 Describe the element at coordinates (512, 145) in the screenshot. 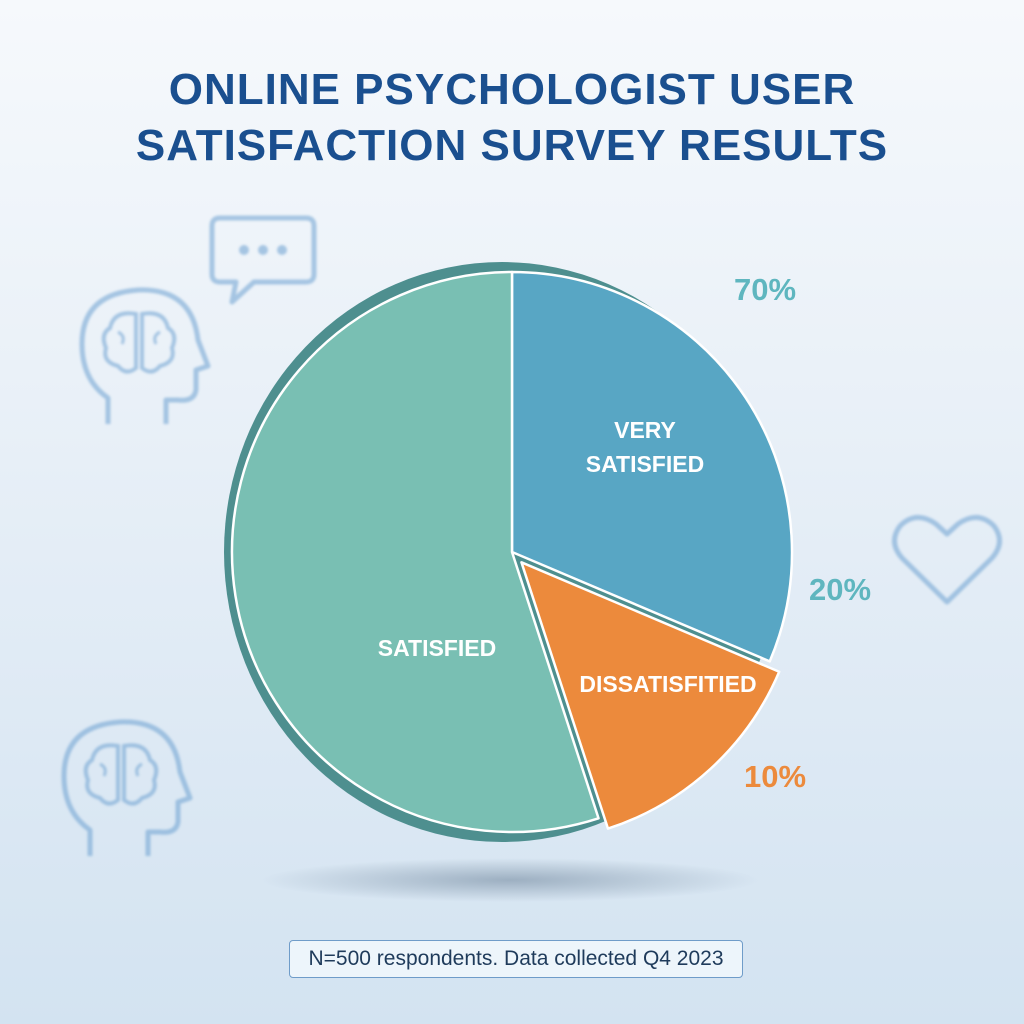

I see `chart-title-line2: SATISFACTION SURVEY RESULTS` at that location.